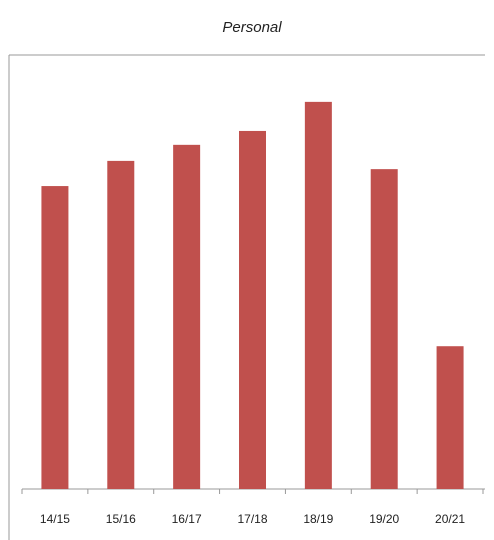  Describe the element at coordinates (55, 519) in the screenshot. I see `x-tick-label: 14/15` at that location.